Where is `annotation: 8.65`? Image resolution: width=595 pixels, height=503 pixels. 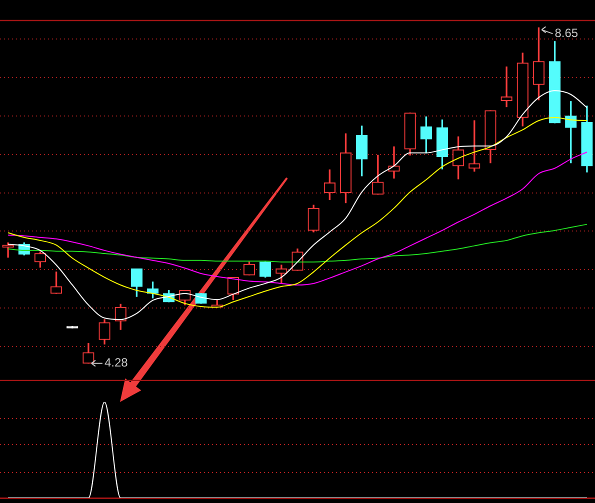
annotation: 8.65 is located at coordinates (566, 33).